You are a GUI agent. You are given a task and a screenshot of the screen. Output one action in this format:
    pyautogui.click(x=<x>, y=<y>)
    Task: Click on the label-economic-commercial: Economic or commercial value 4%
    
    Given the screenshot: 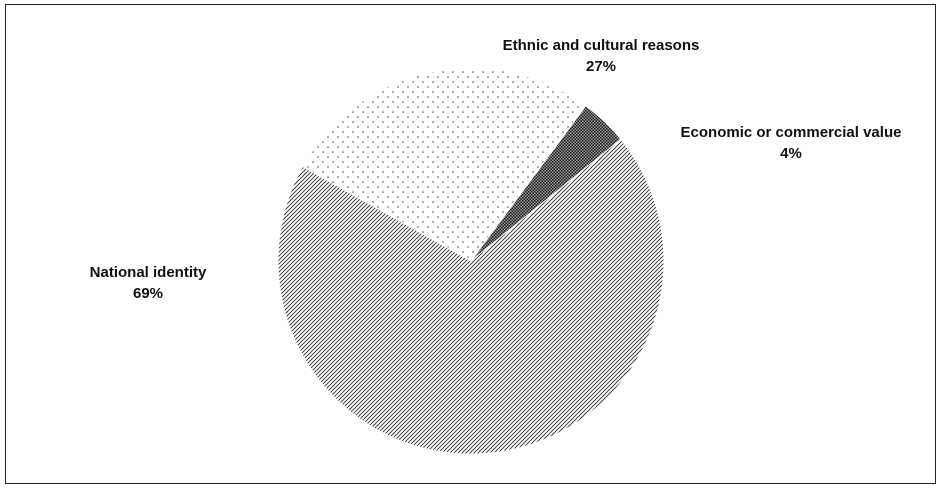 What is the action you would take?
    pyautogui.click(x=791, y=143)
    